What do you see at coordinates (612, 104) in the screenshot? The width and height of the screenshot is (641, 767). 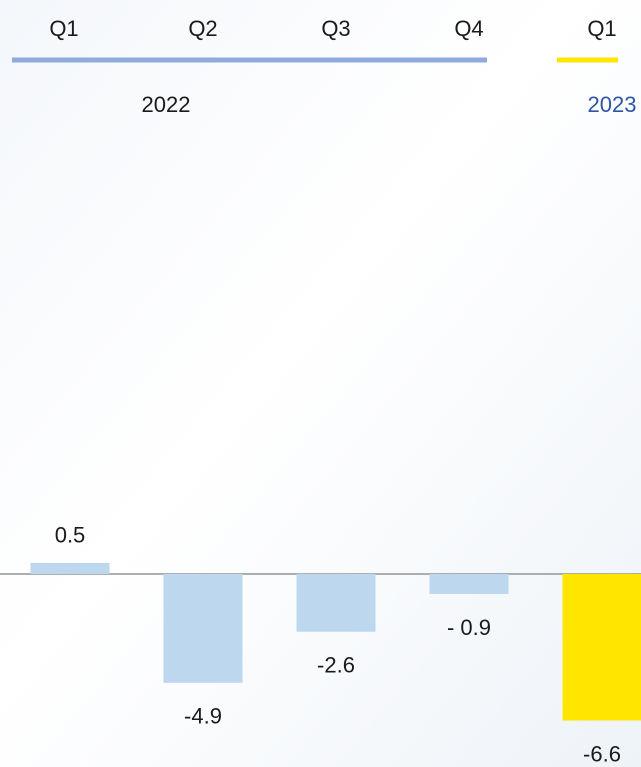 I see `group-label: 2023` at bounding box center [612, 104].